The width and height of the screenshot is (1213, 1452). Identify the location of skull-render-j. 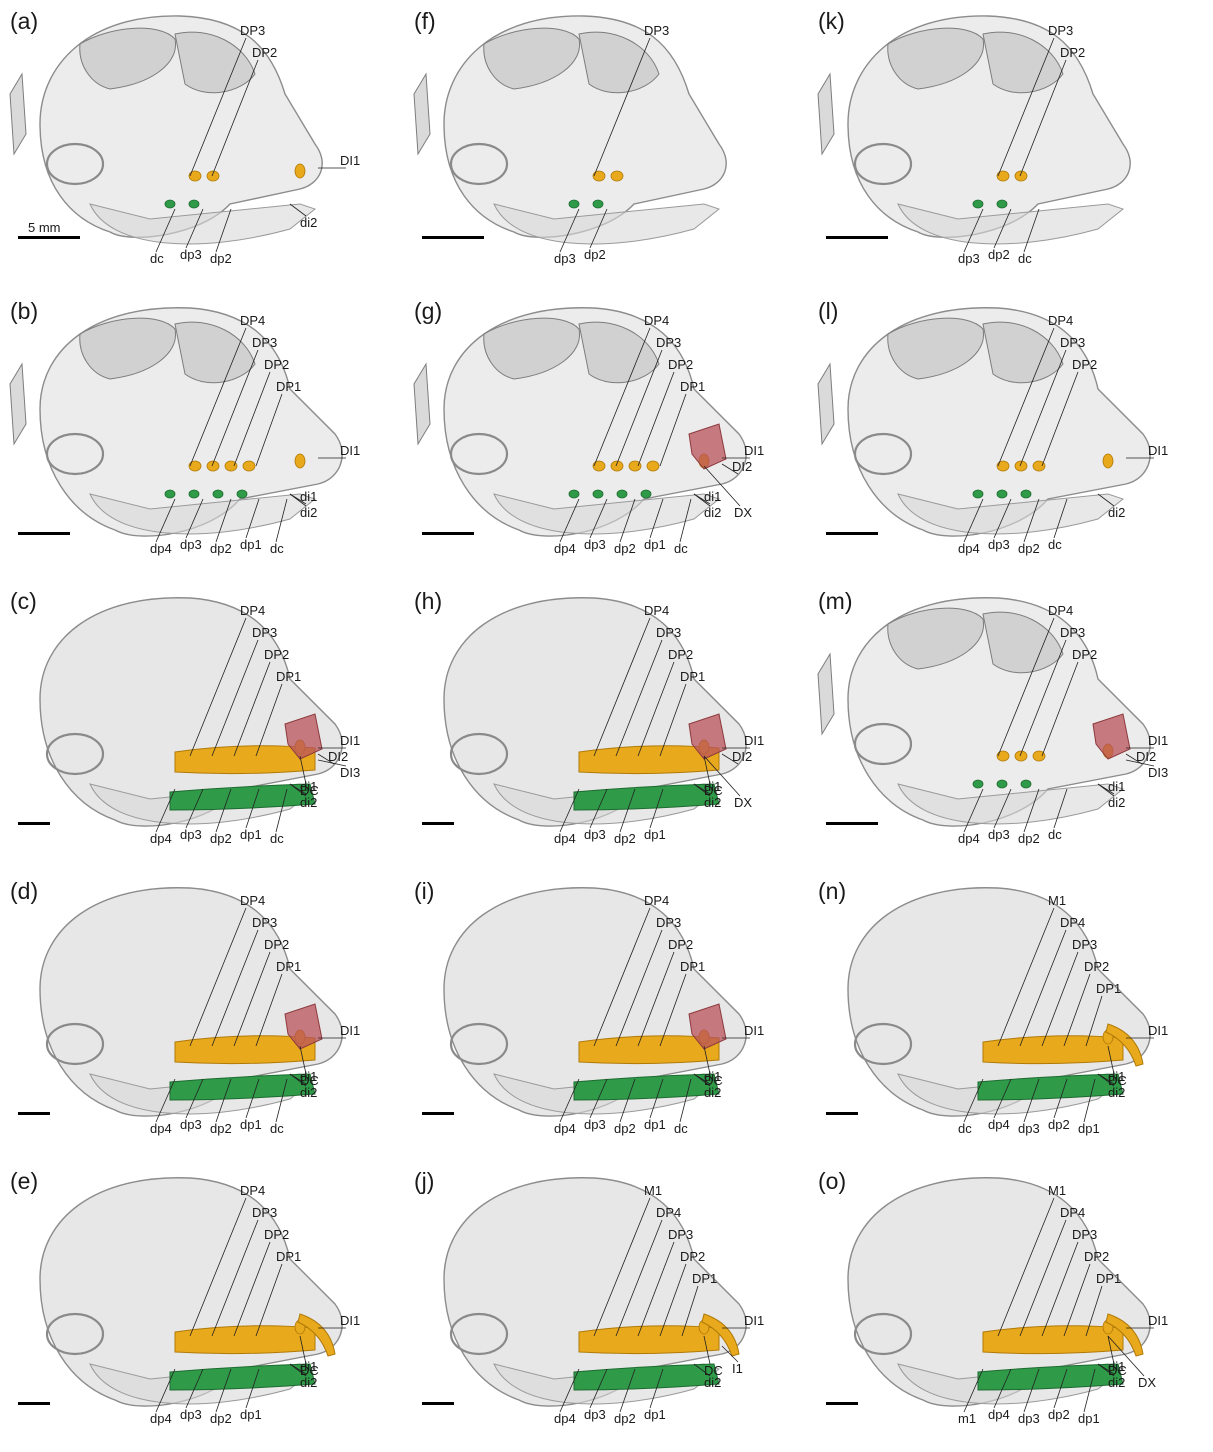
(596, 1295).